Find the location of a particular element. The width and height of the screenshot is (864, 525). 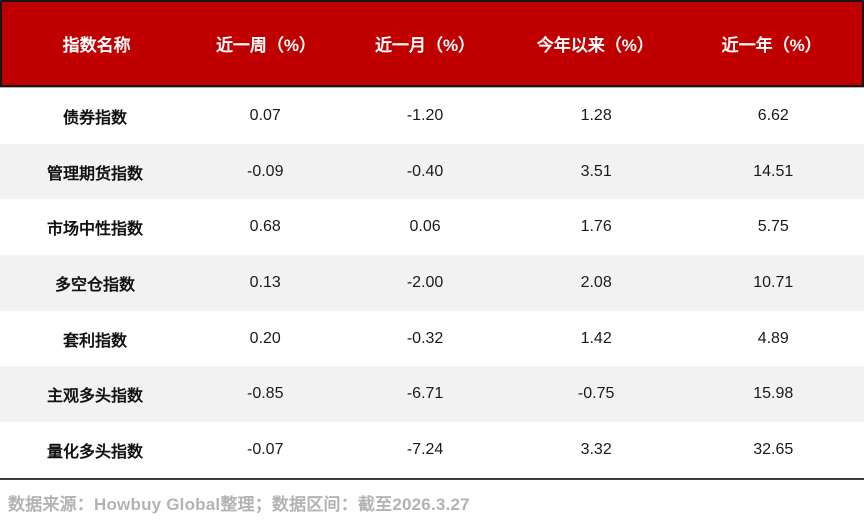

source-note: 数据来源：Howbuy Global整理；数据区间：截至2026.3.27 is located at coordinates (432, 496).